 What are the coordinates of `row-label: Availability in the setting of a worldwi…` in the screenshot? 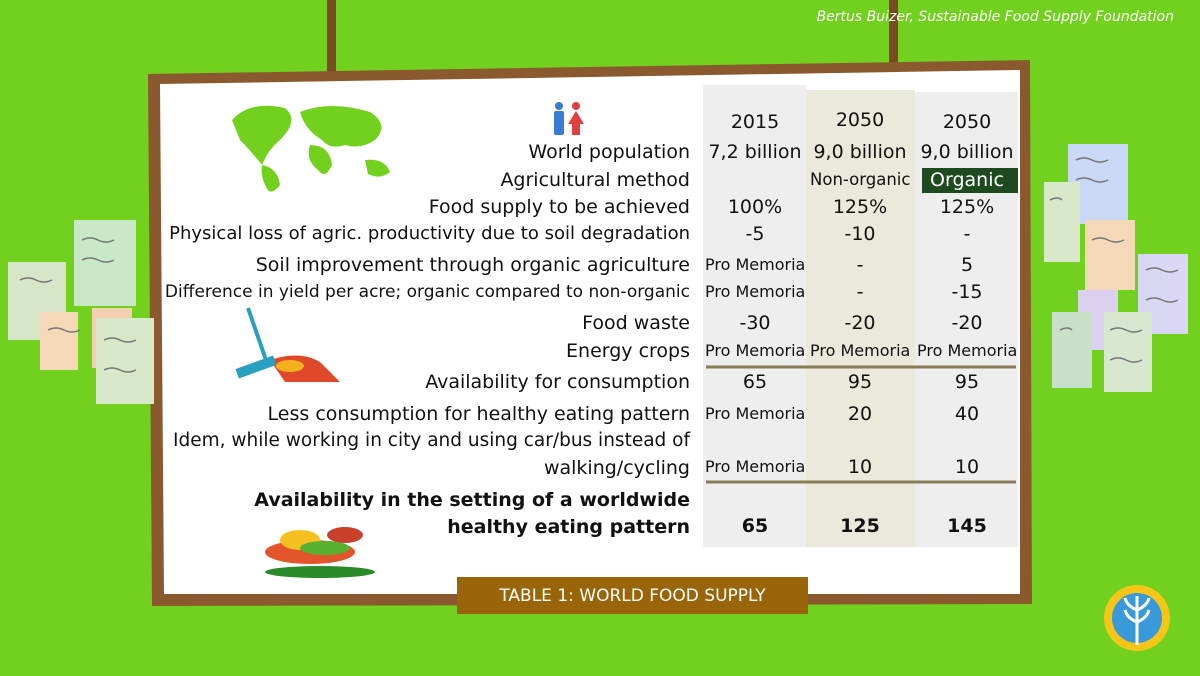 It's located at (472, 500).